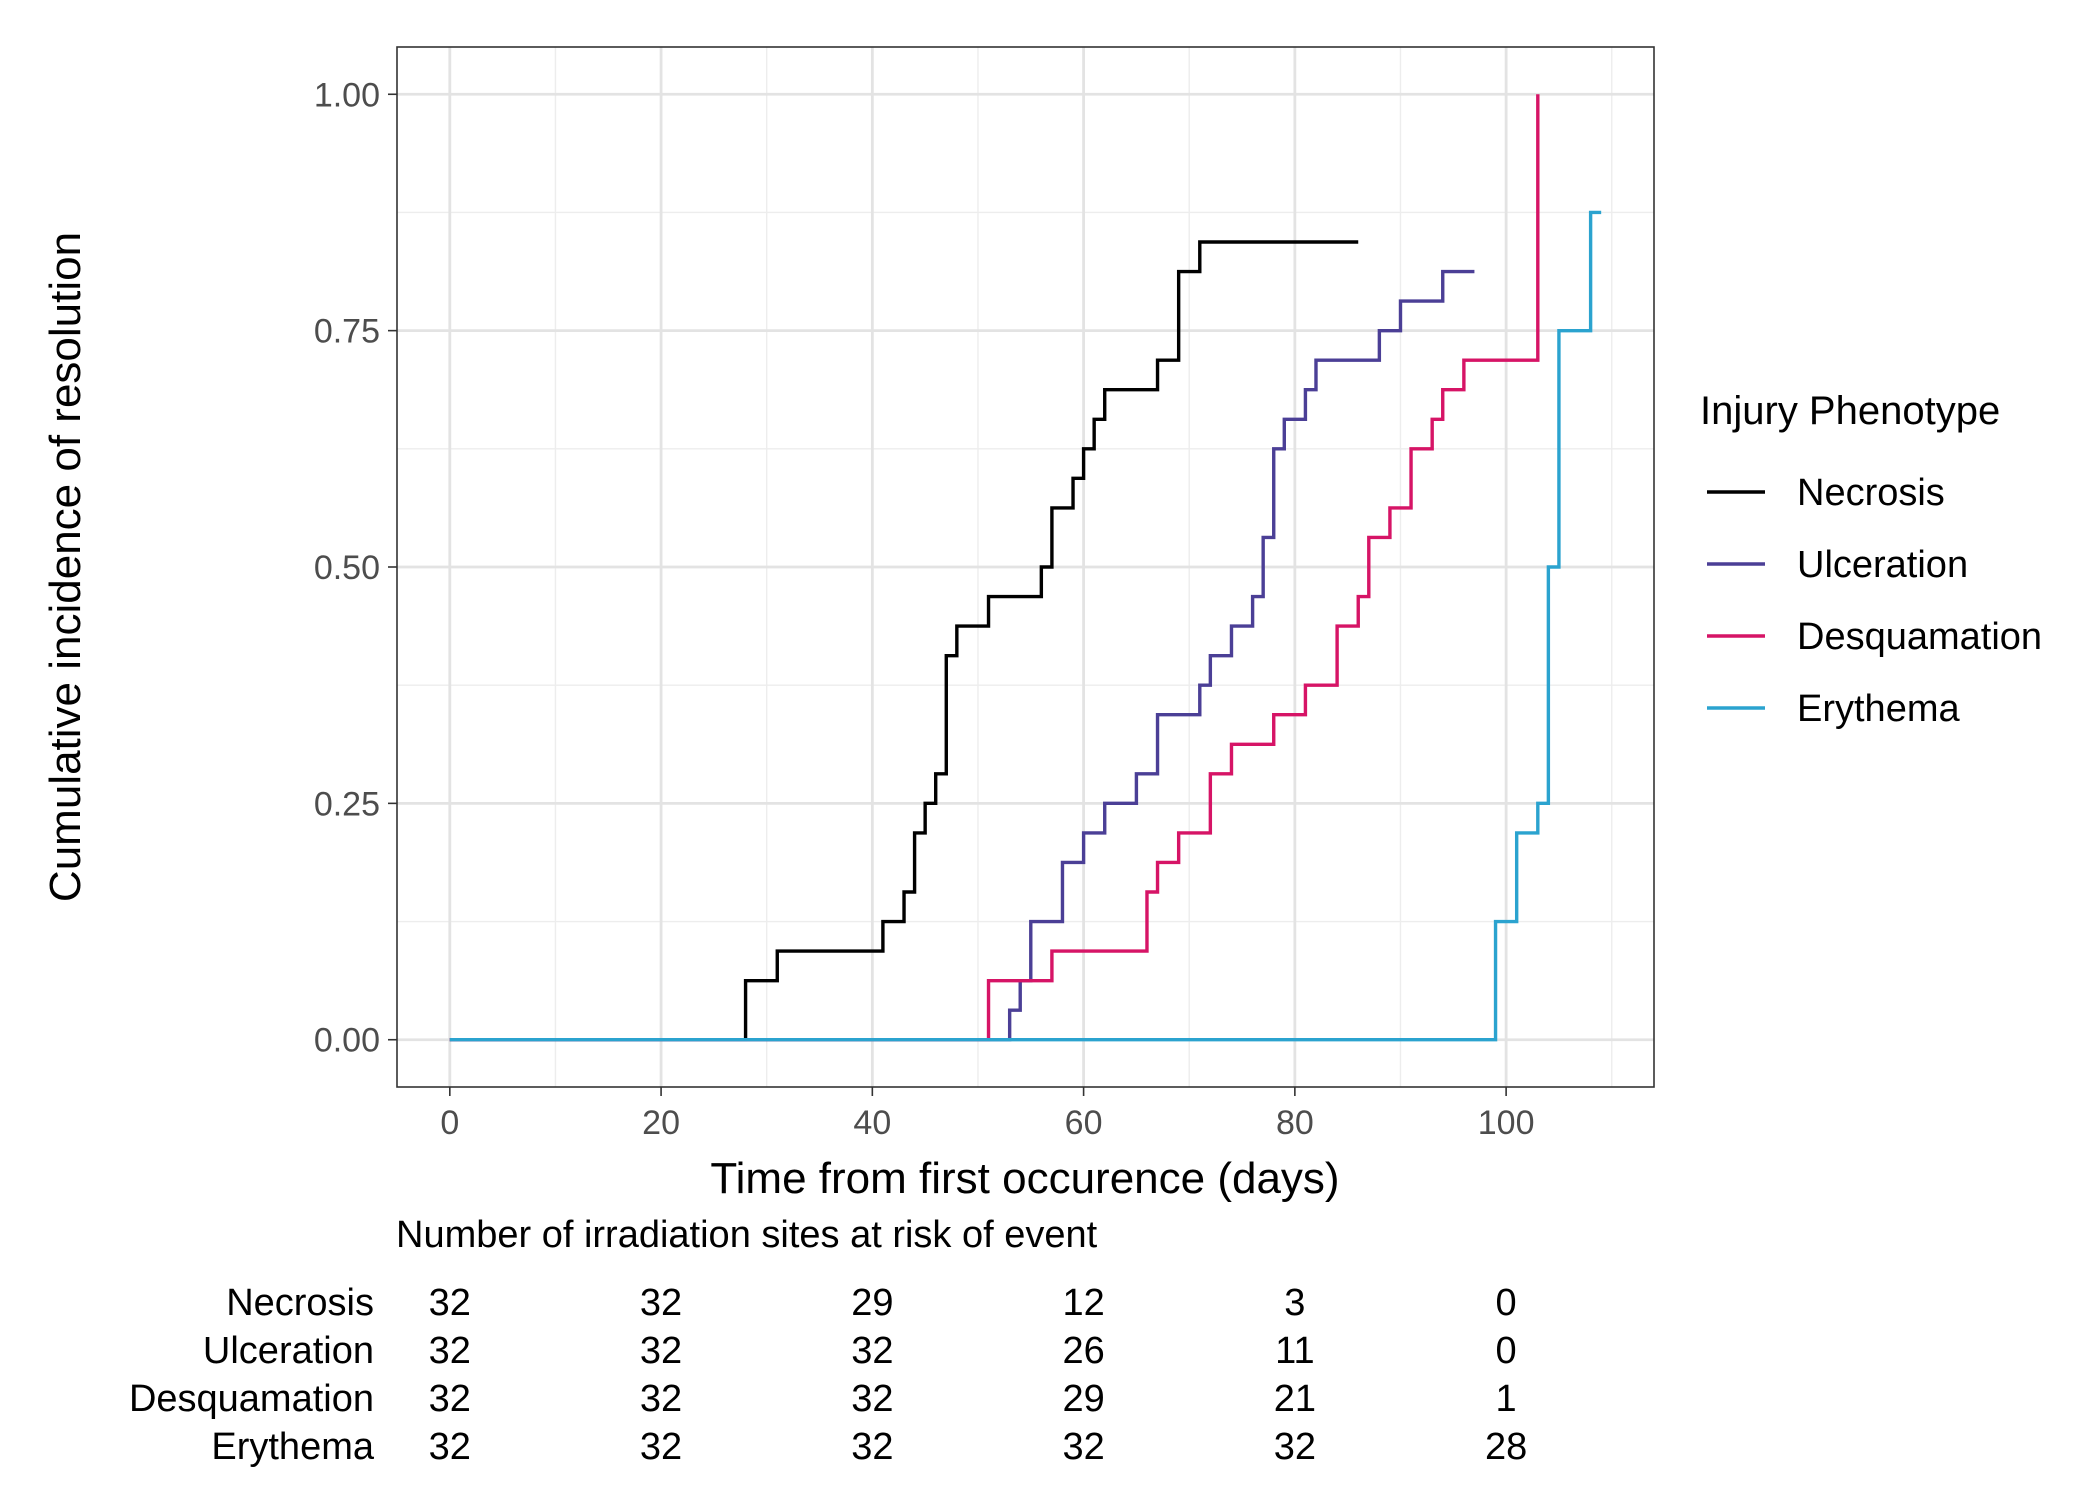 The height and width of the screenshot is (1504, 2099). What do you see at coordinates (1295, 1123) in the screenshot?
I see `x-tick-label: 80` at bounding box center [1295, 1123].